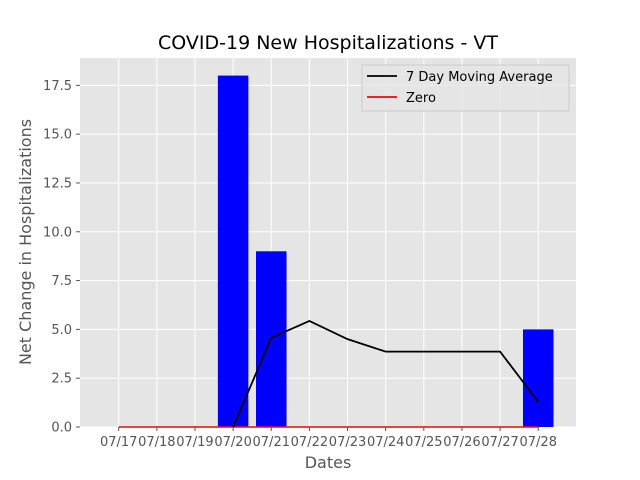 Image resolution: width=640 pixels, height=480 pixels. I want to click on y-tick-label-6: 15.0, so click(57, 135).